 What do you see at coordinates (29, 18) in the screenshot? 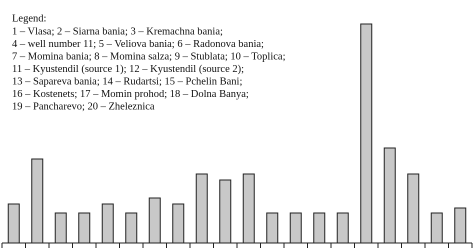
I see `legend-title: Legend:` at bounding box center [29, 18].